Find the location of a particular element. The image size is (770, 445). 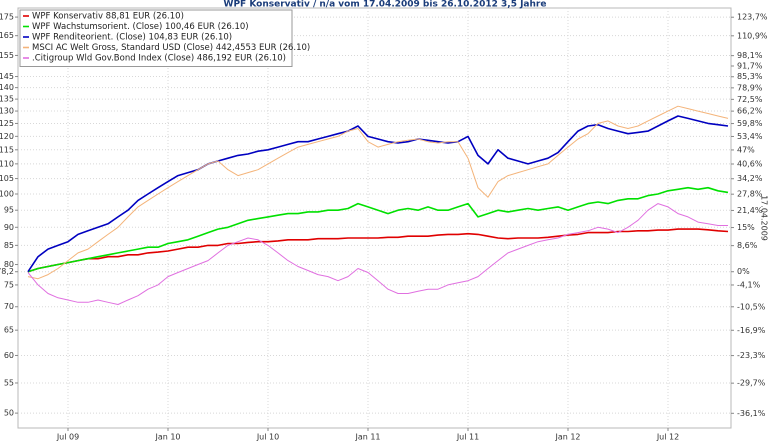

y2-tick-label: -23,3% is located at coordinates (751, 355).